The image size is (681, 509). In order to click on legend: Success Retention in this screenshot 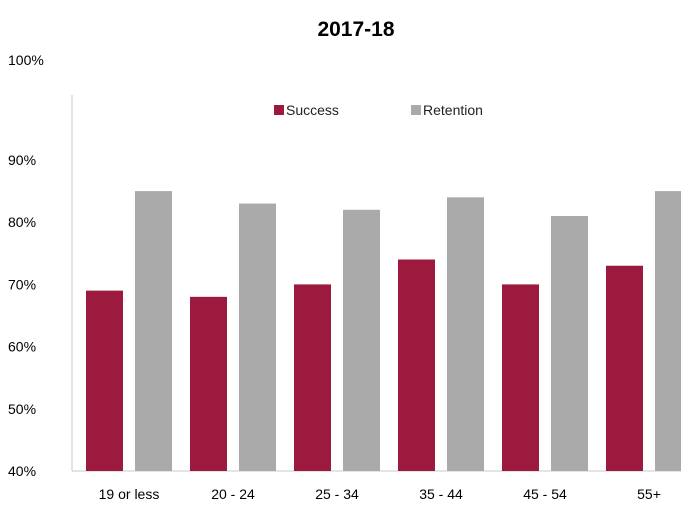, I will do `click(378, 110)`.